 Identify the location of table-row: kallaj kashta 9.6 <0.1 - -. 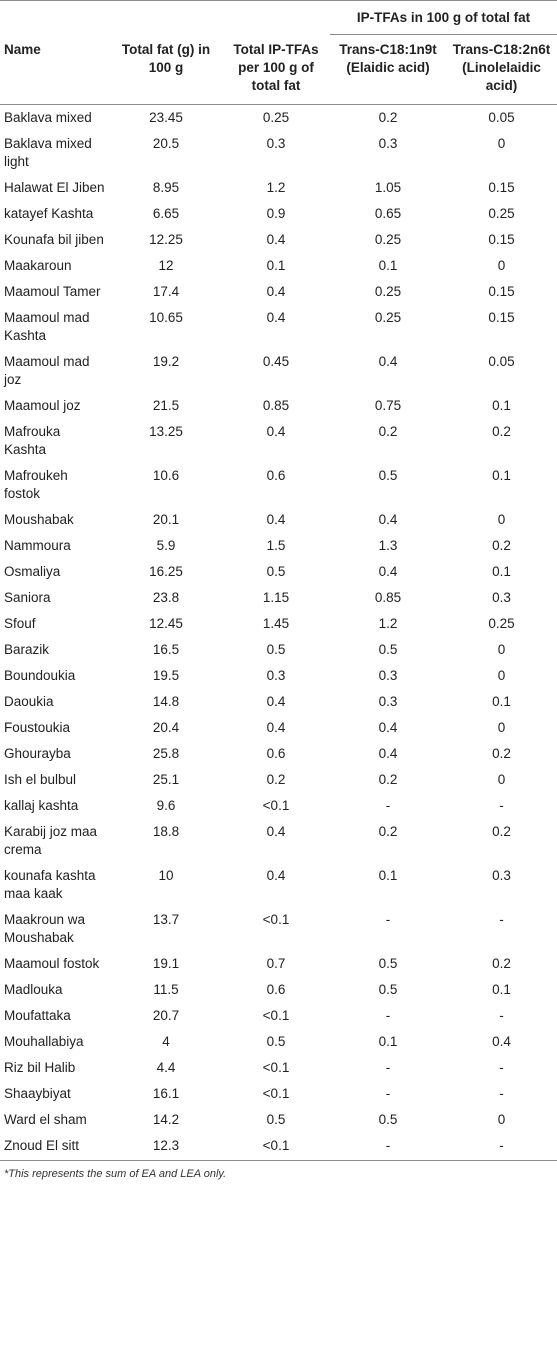
(278, 806).